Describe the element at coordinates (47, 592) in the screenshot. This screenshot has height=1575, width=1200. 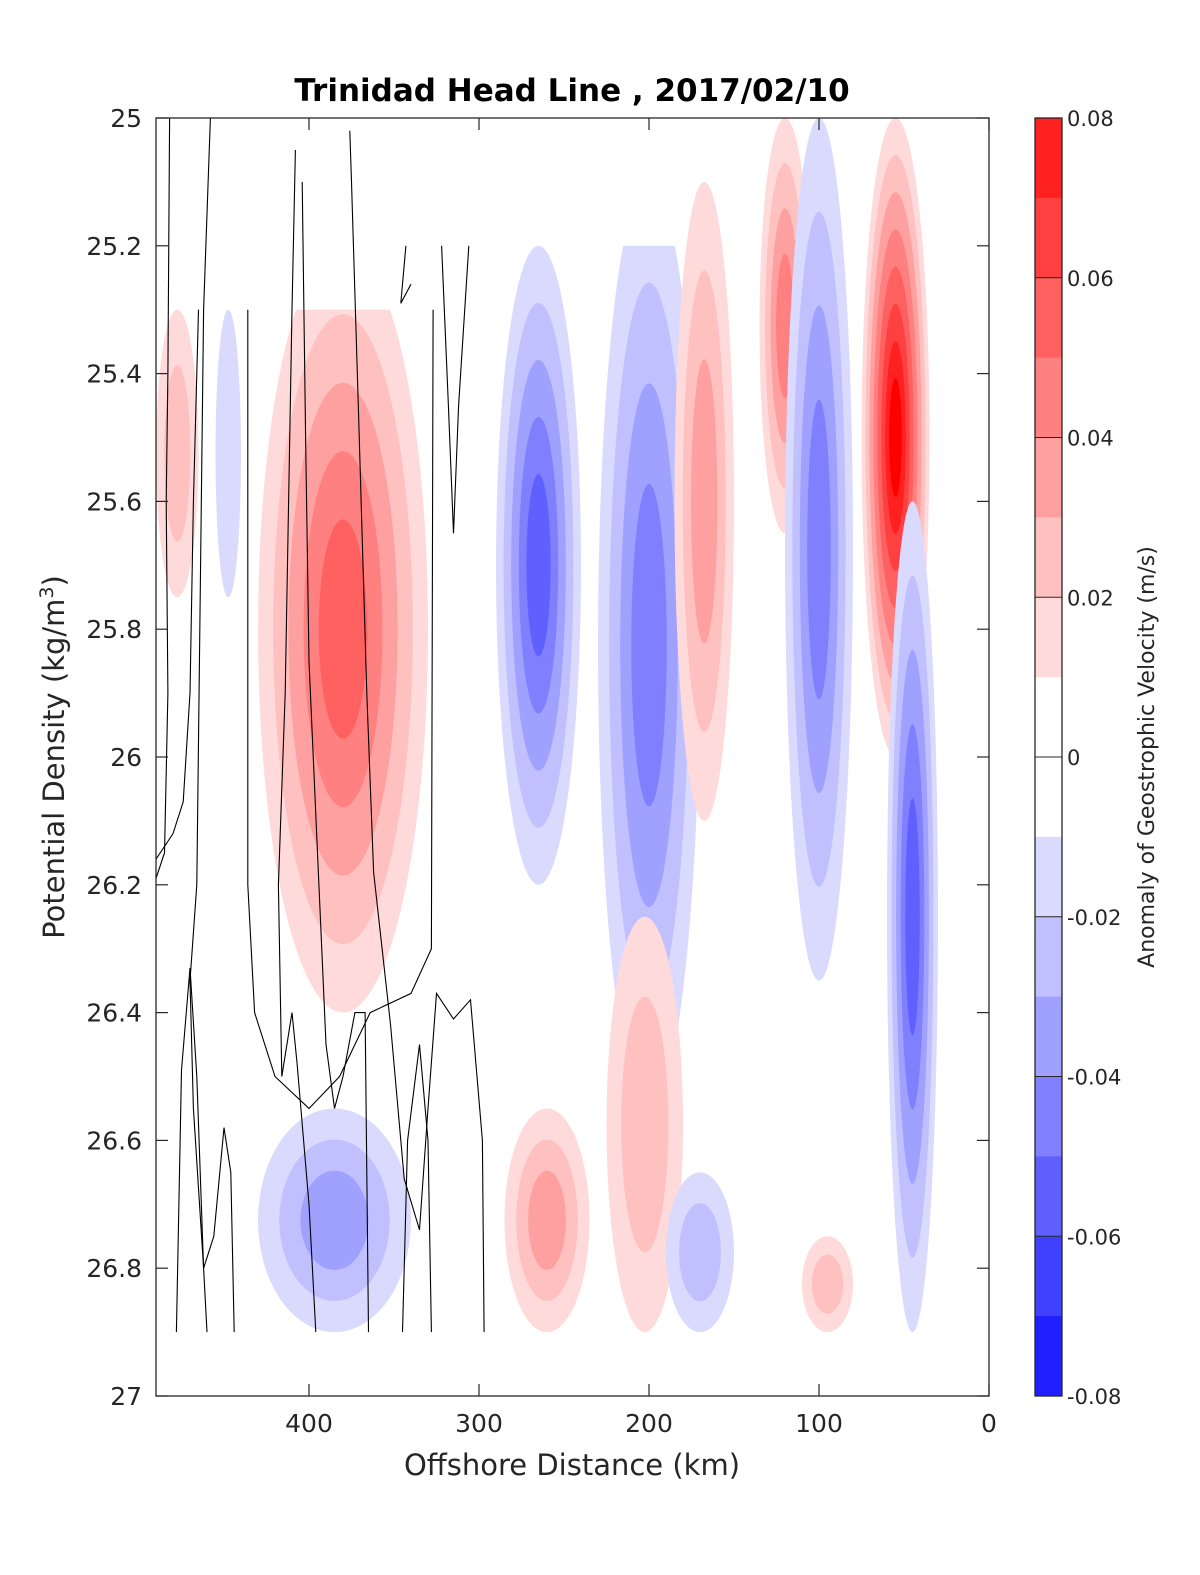
I see `y-axis-label-superscript: 3` at that location.